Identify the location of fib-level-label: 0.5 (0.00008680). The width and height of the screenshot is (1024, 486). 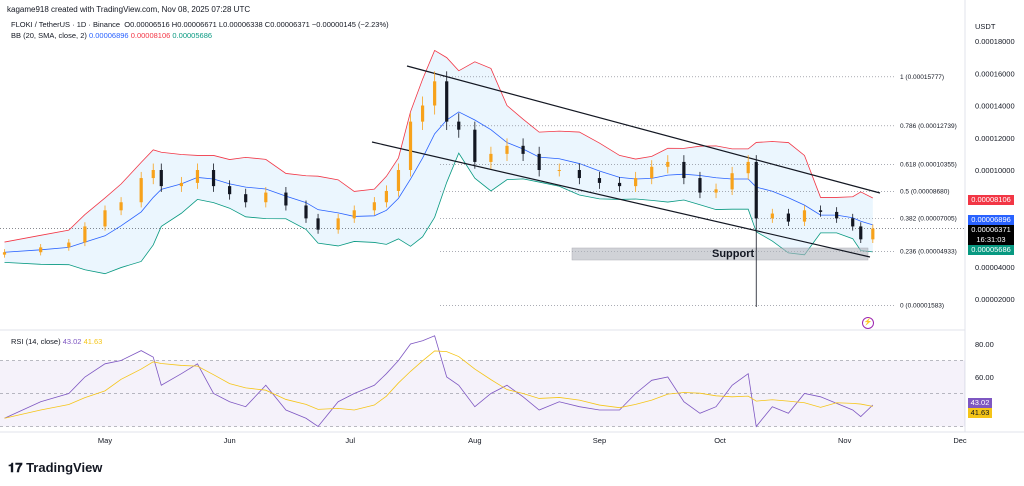
(925, 191).